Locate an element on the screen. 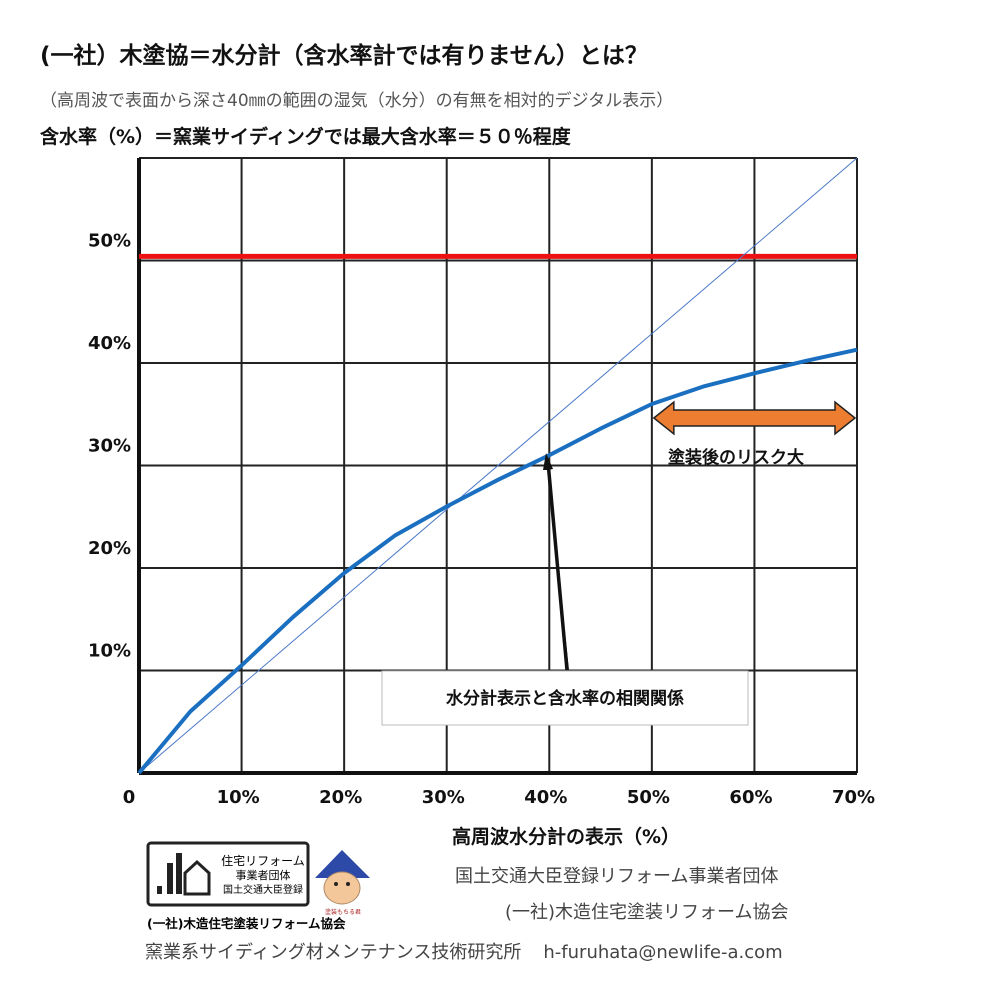 The height and width of the screenshot is (1000, 995). x-tick-label: 50% is located at coordinates (648, 797).